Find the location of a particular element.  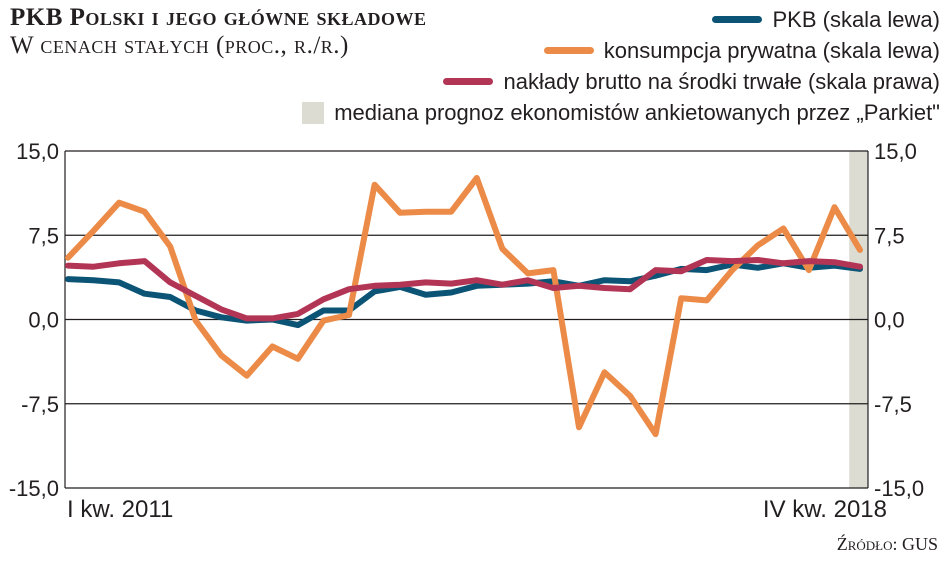

source-note: Źródło: GUS is located at coordinates (887, 544).